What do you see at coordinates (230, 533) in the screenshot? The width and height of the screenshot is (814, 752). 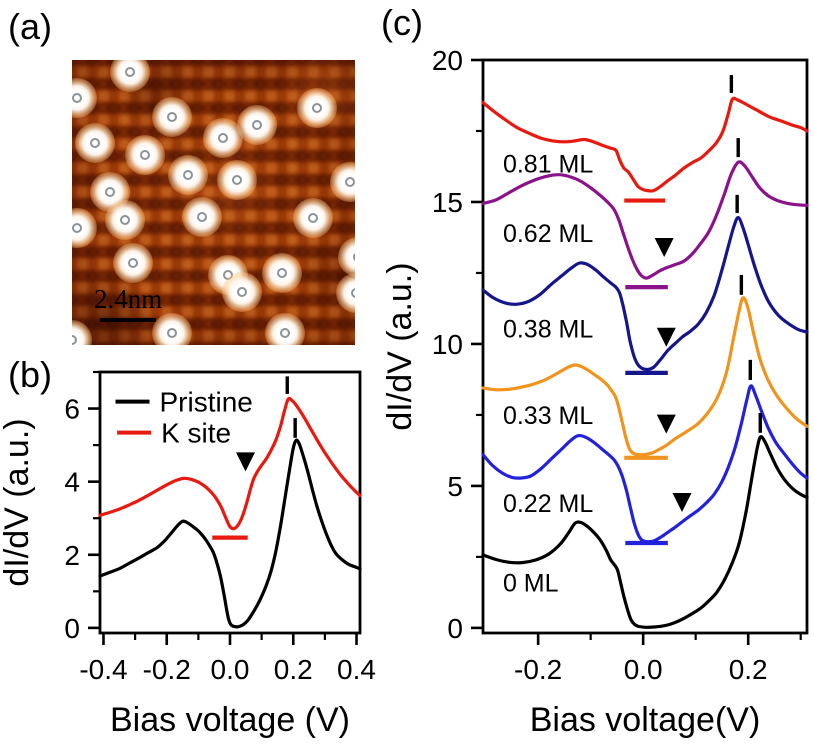 I see `curve-pristine` at bounding box center [230, 533].